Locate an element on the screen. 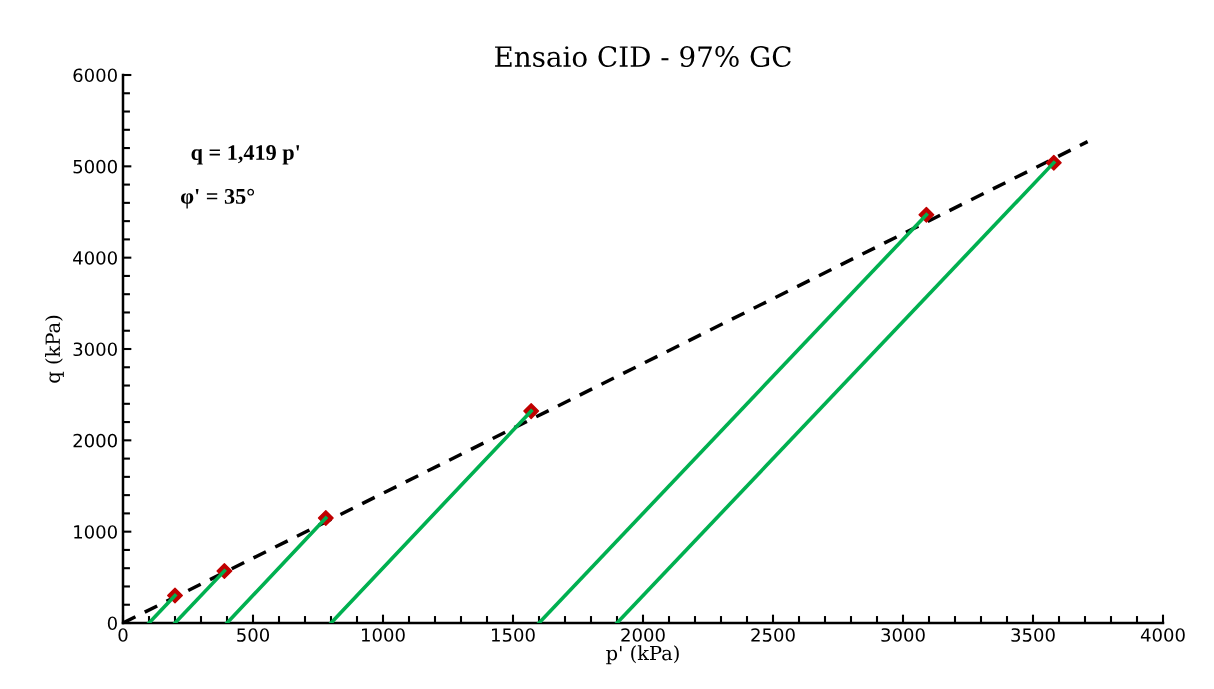  x-tick-label: 1500 is located at coordinates (513, 635).